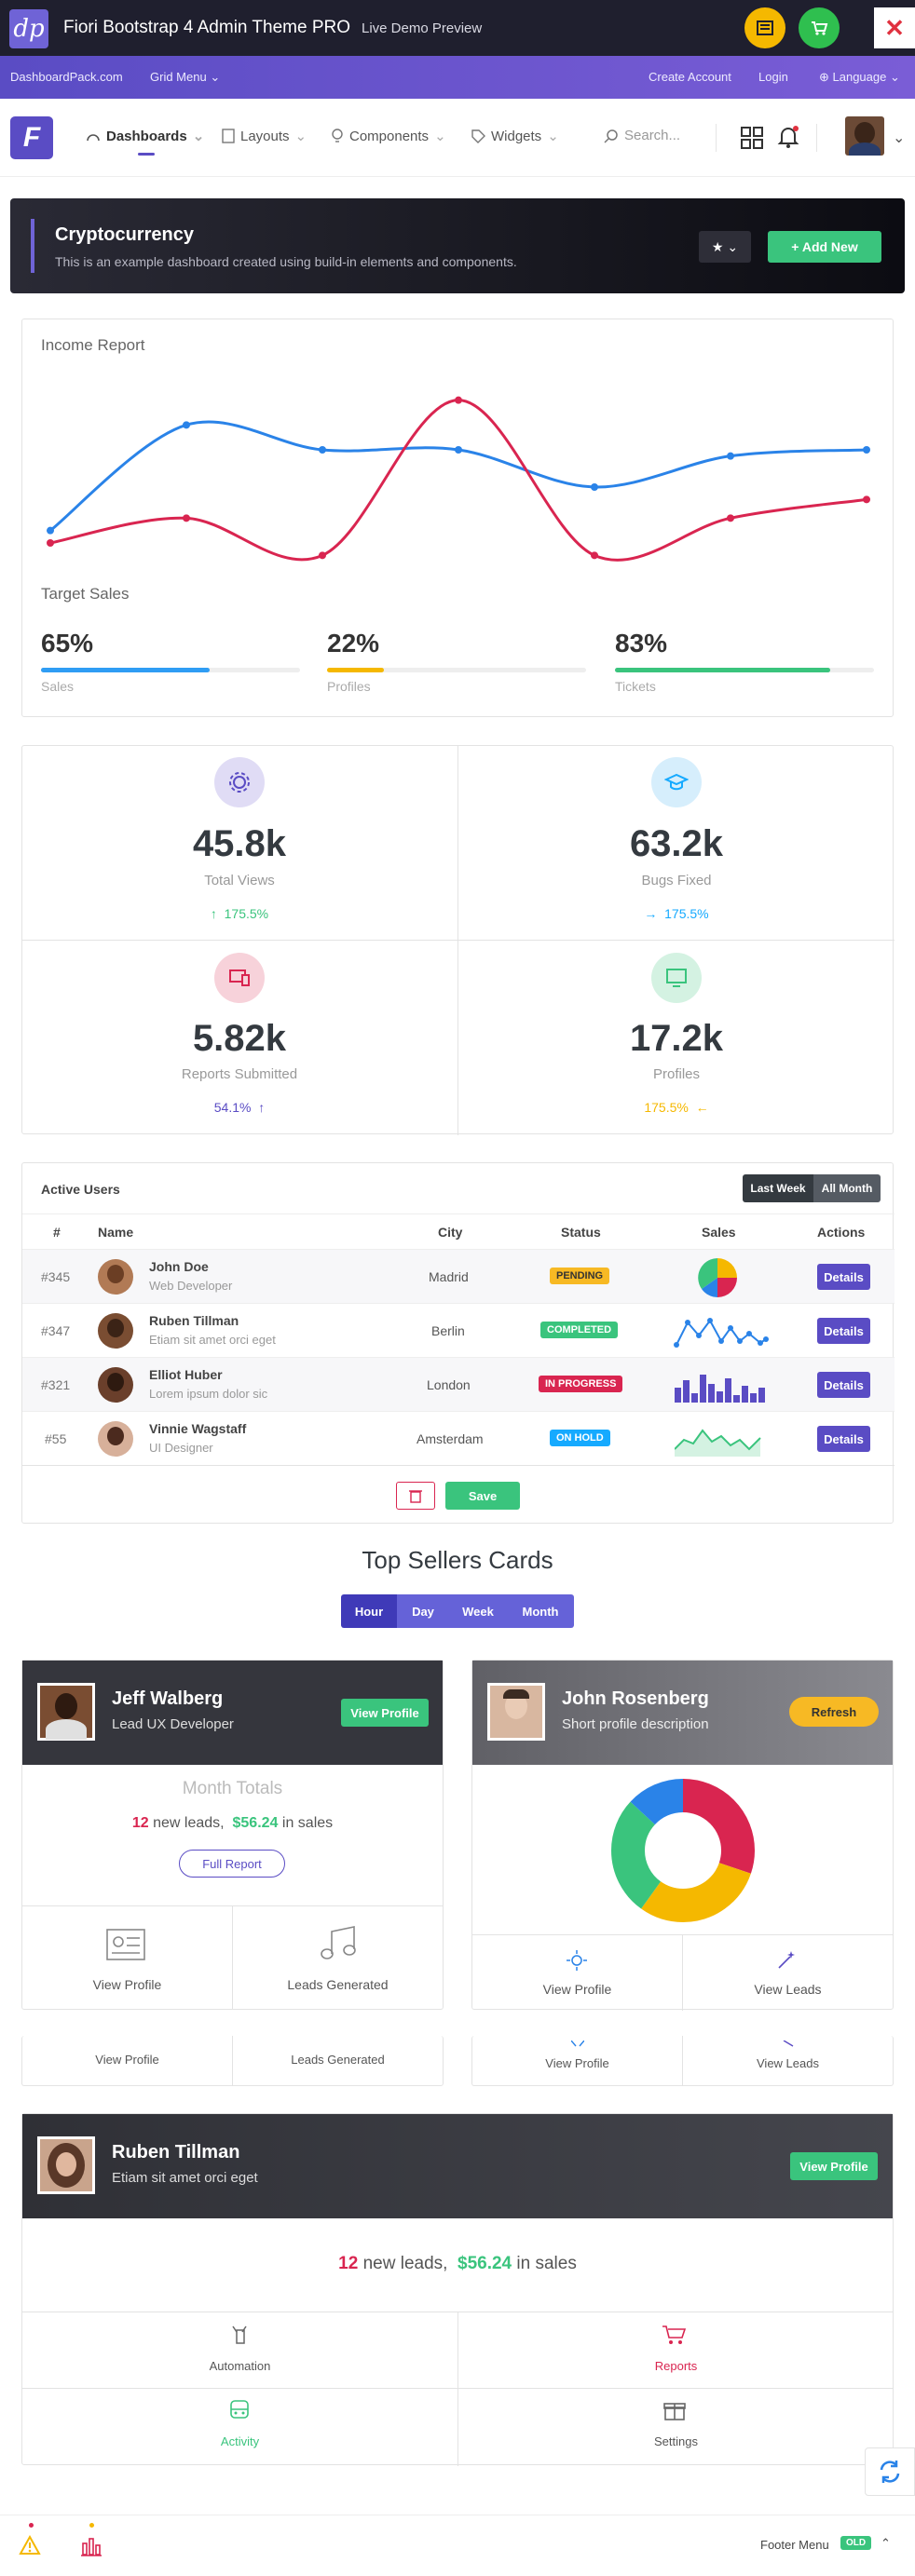 The width and height of the screenshot is (915, 2576). What do you see at coordinates (239, 2412) in the screenshot?
I see `bus-icon` at bounding box center [239, 2412].